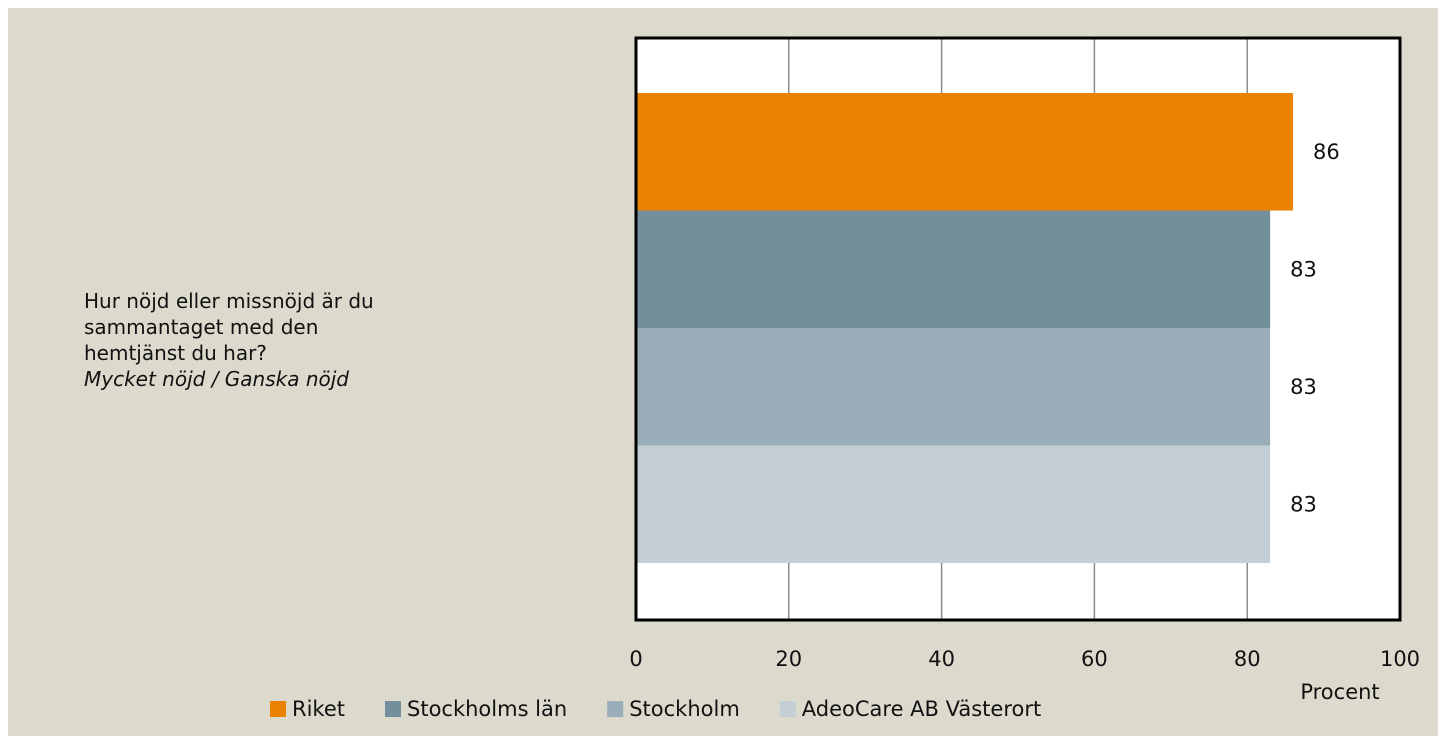 The image size is (1446, 744). I want to click on x-axis-label: Procent, so click(1339, 692).